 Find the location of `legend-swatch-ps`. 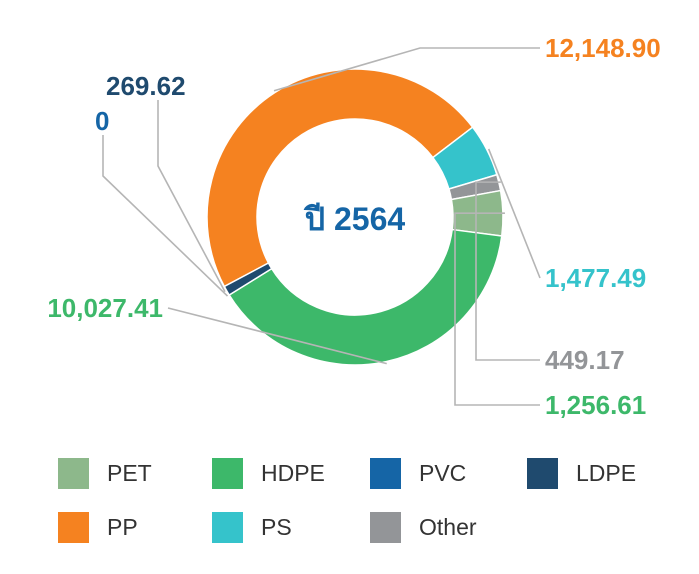

legend-swatch-ps is located at coordinates (227, 527).